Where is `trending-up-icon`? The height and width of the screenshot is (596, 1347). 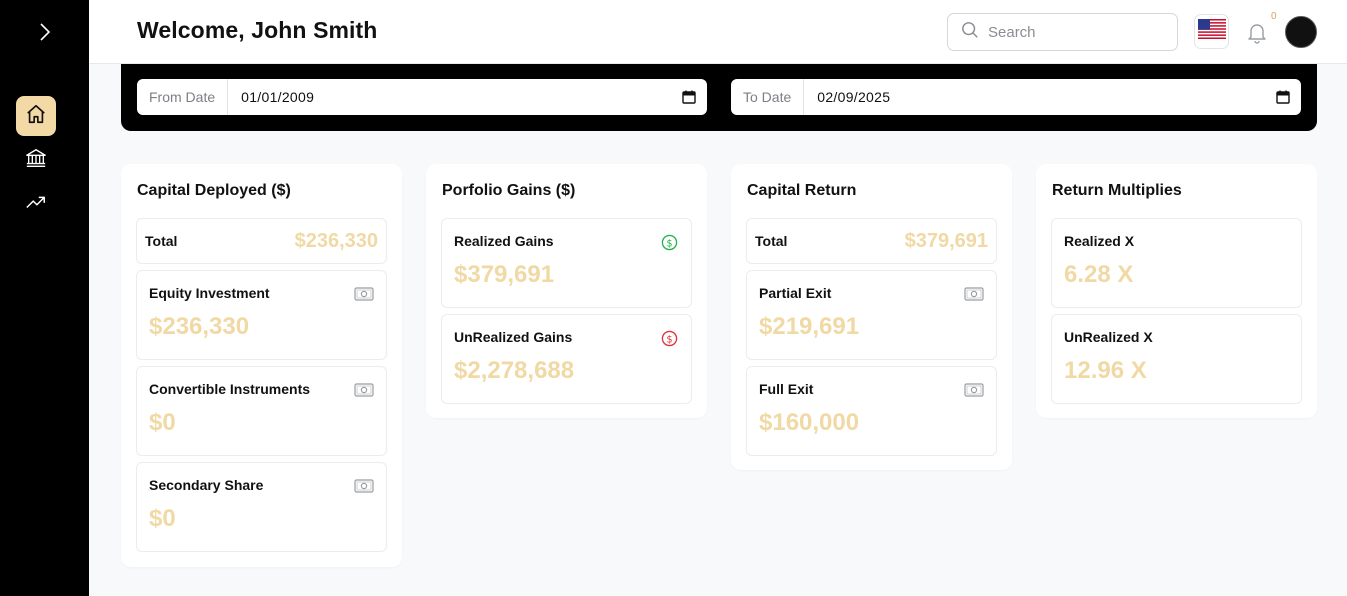
trending-up-icon is located at coordinates (36, 204).